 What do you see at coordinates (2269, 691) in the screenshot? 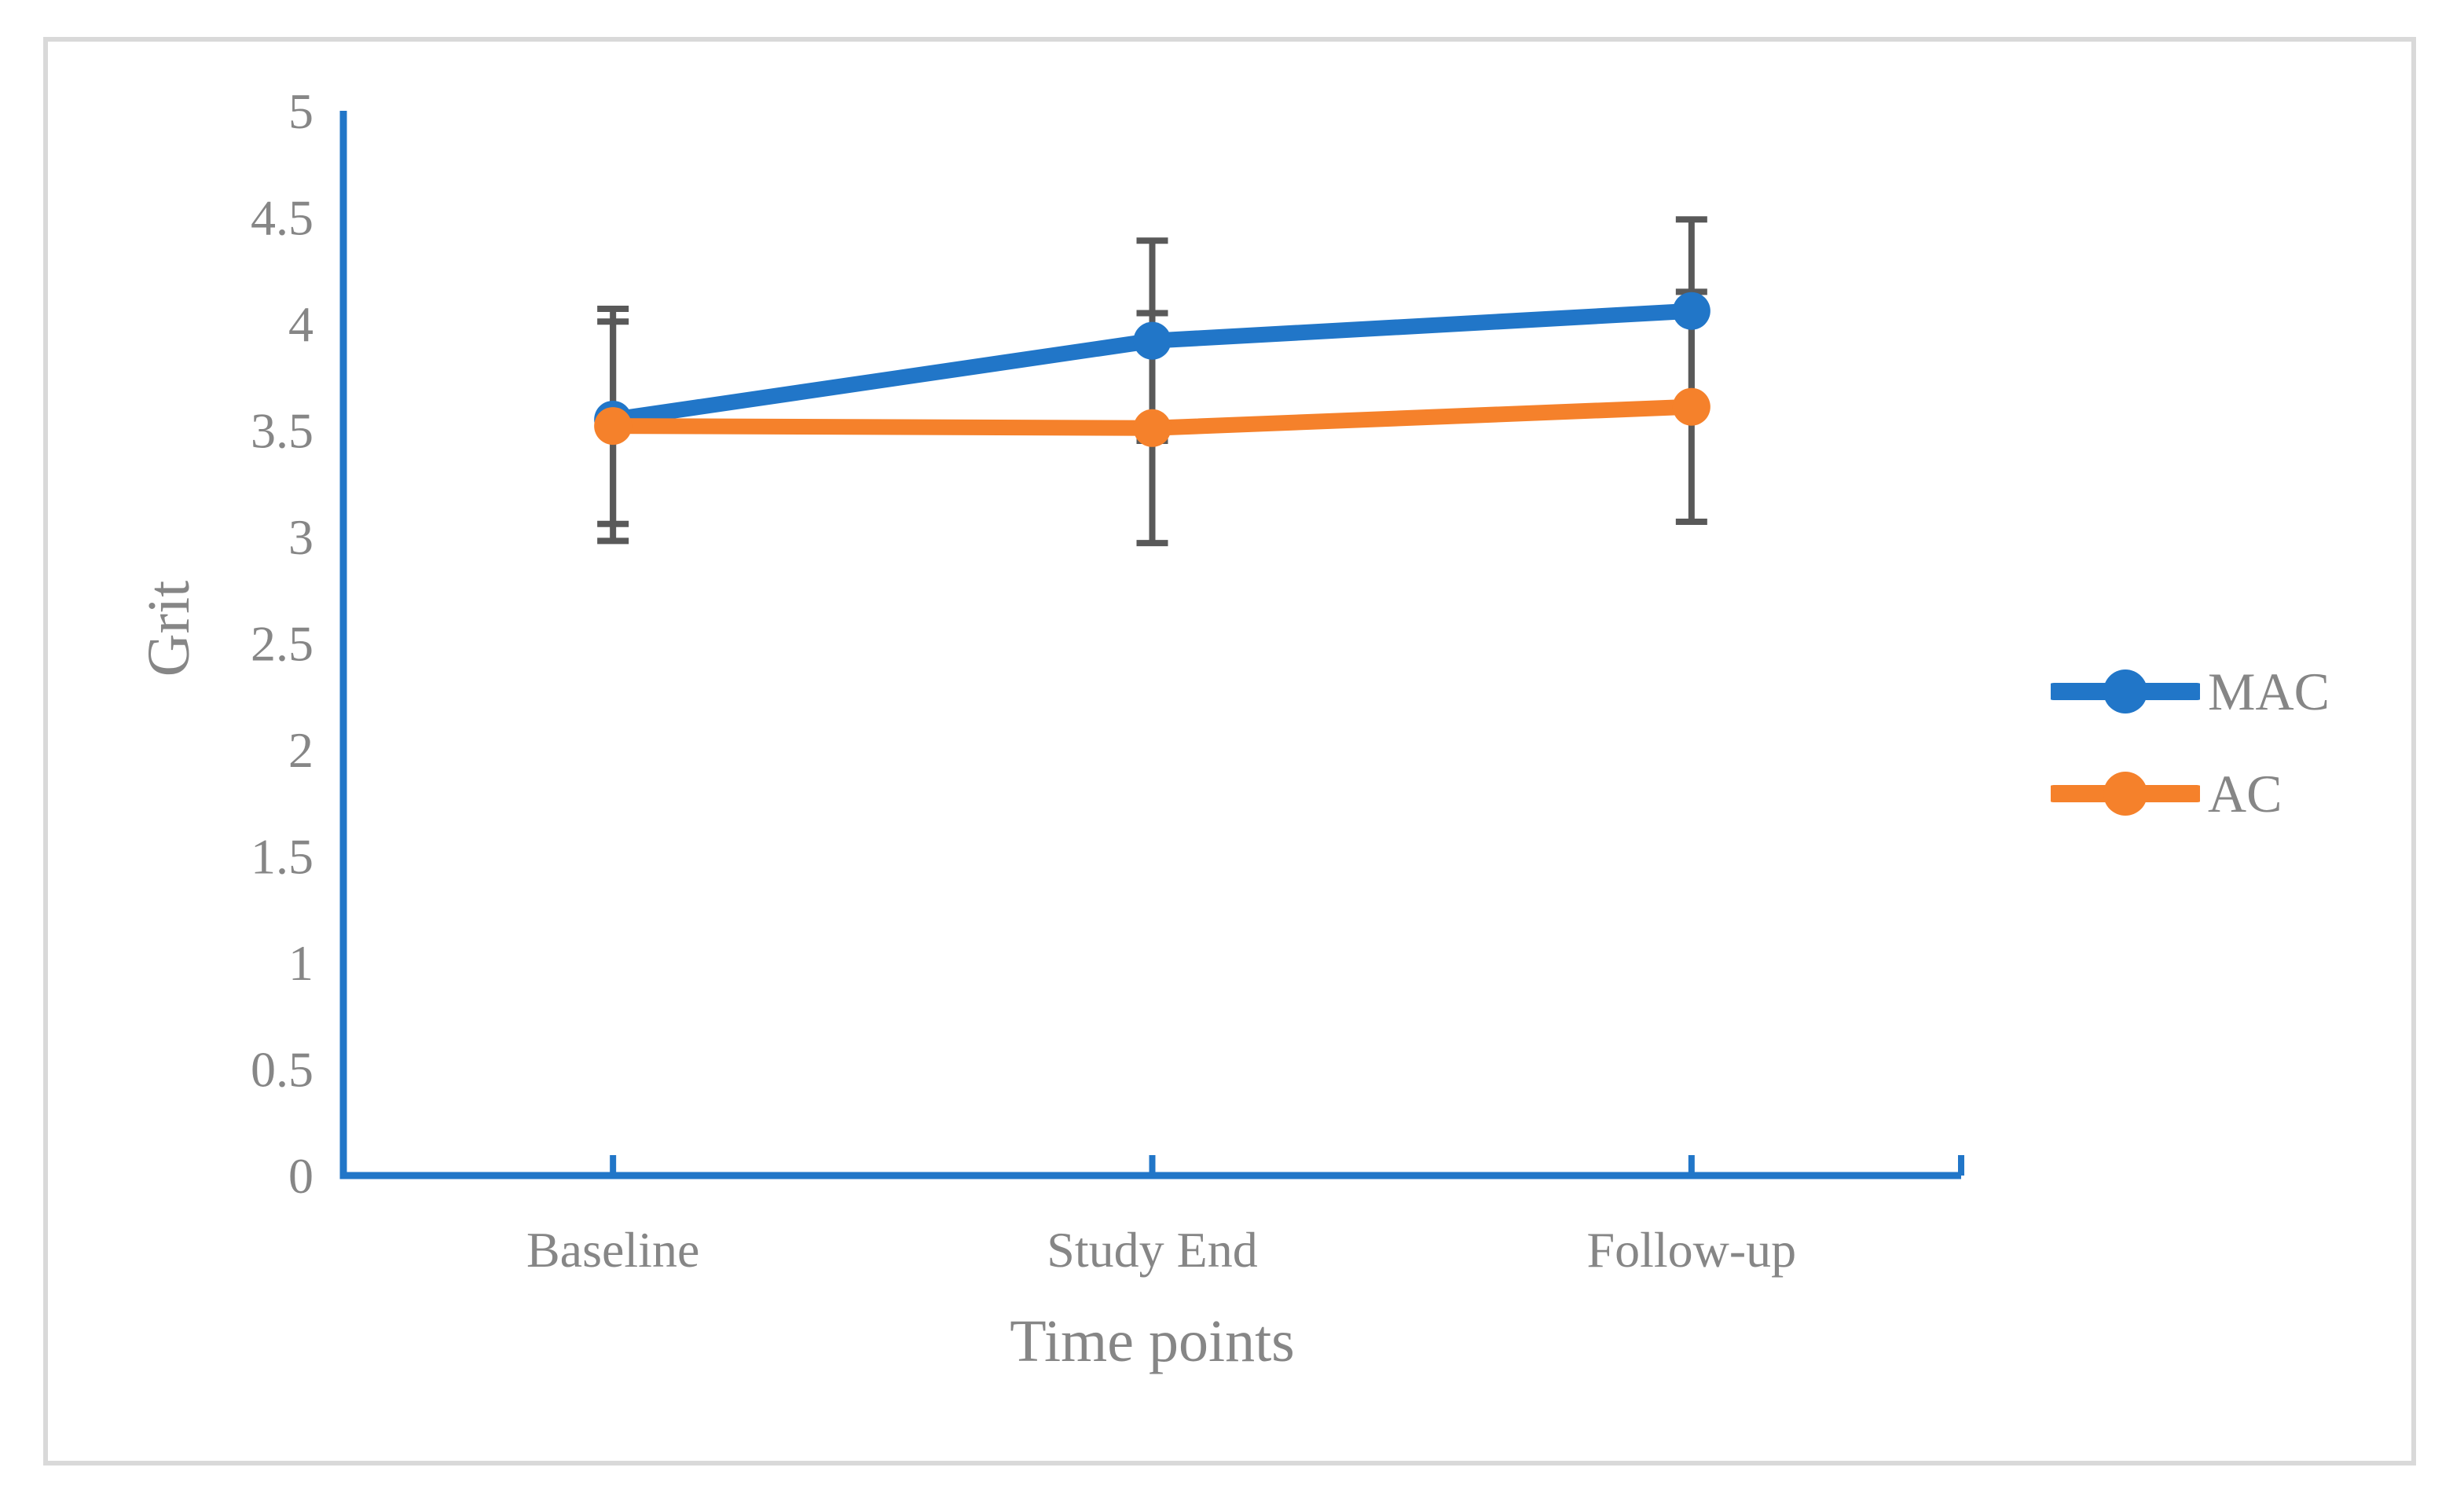
I see `legend-label-mac: MAC` at bounding box center [2269, 691].